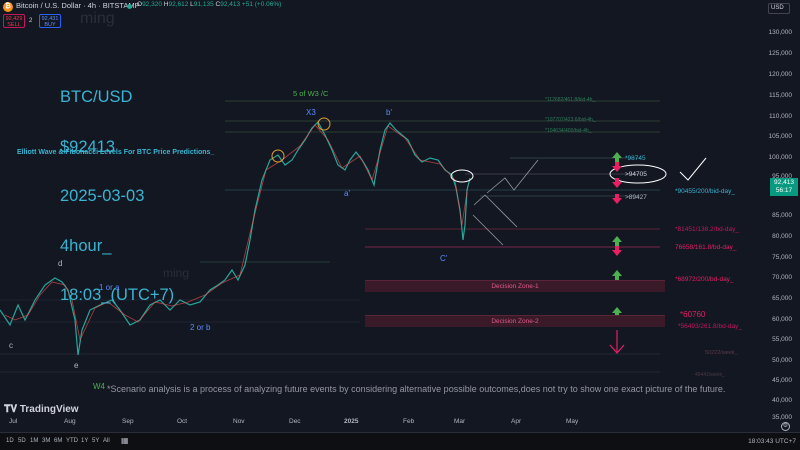 This screenshot has width=800, height=450. What do you see at coordinates (31, 21) in the screenshot?
I see `spread-value: 2` at bounding box center [31, 21].